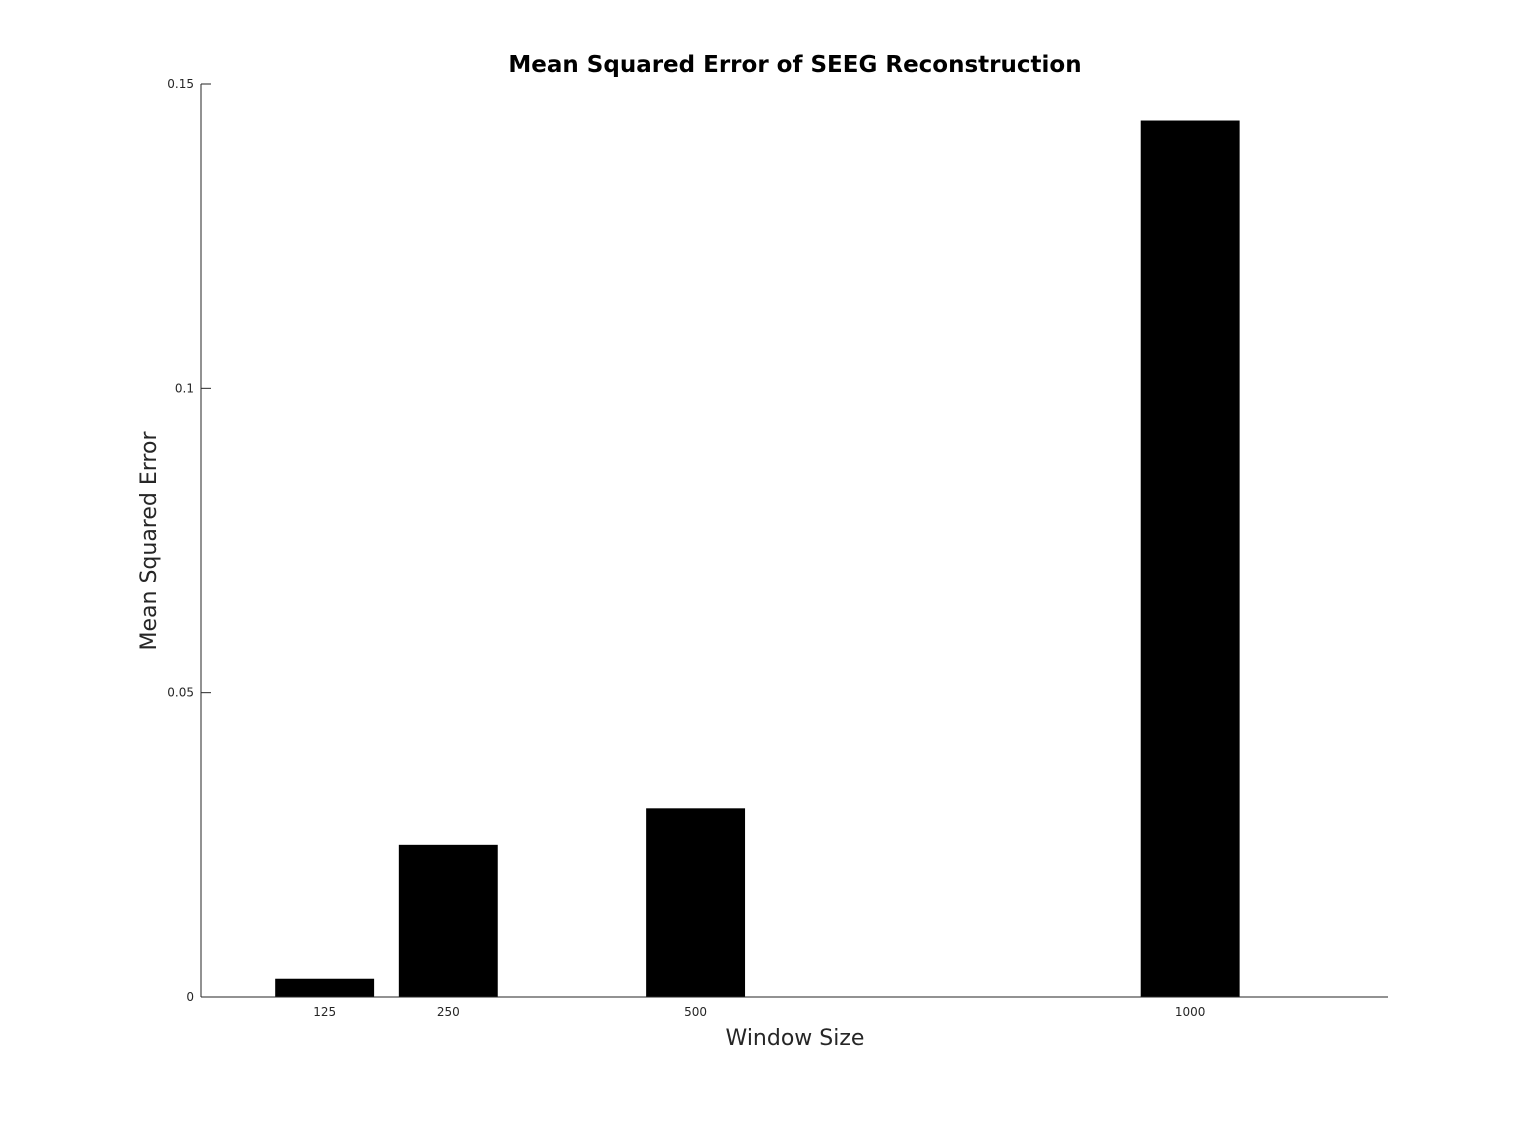 The image size is (1535, 1121). I want to click on x-tick-label: 500, so click(695, 1012).